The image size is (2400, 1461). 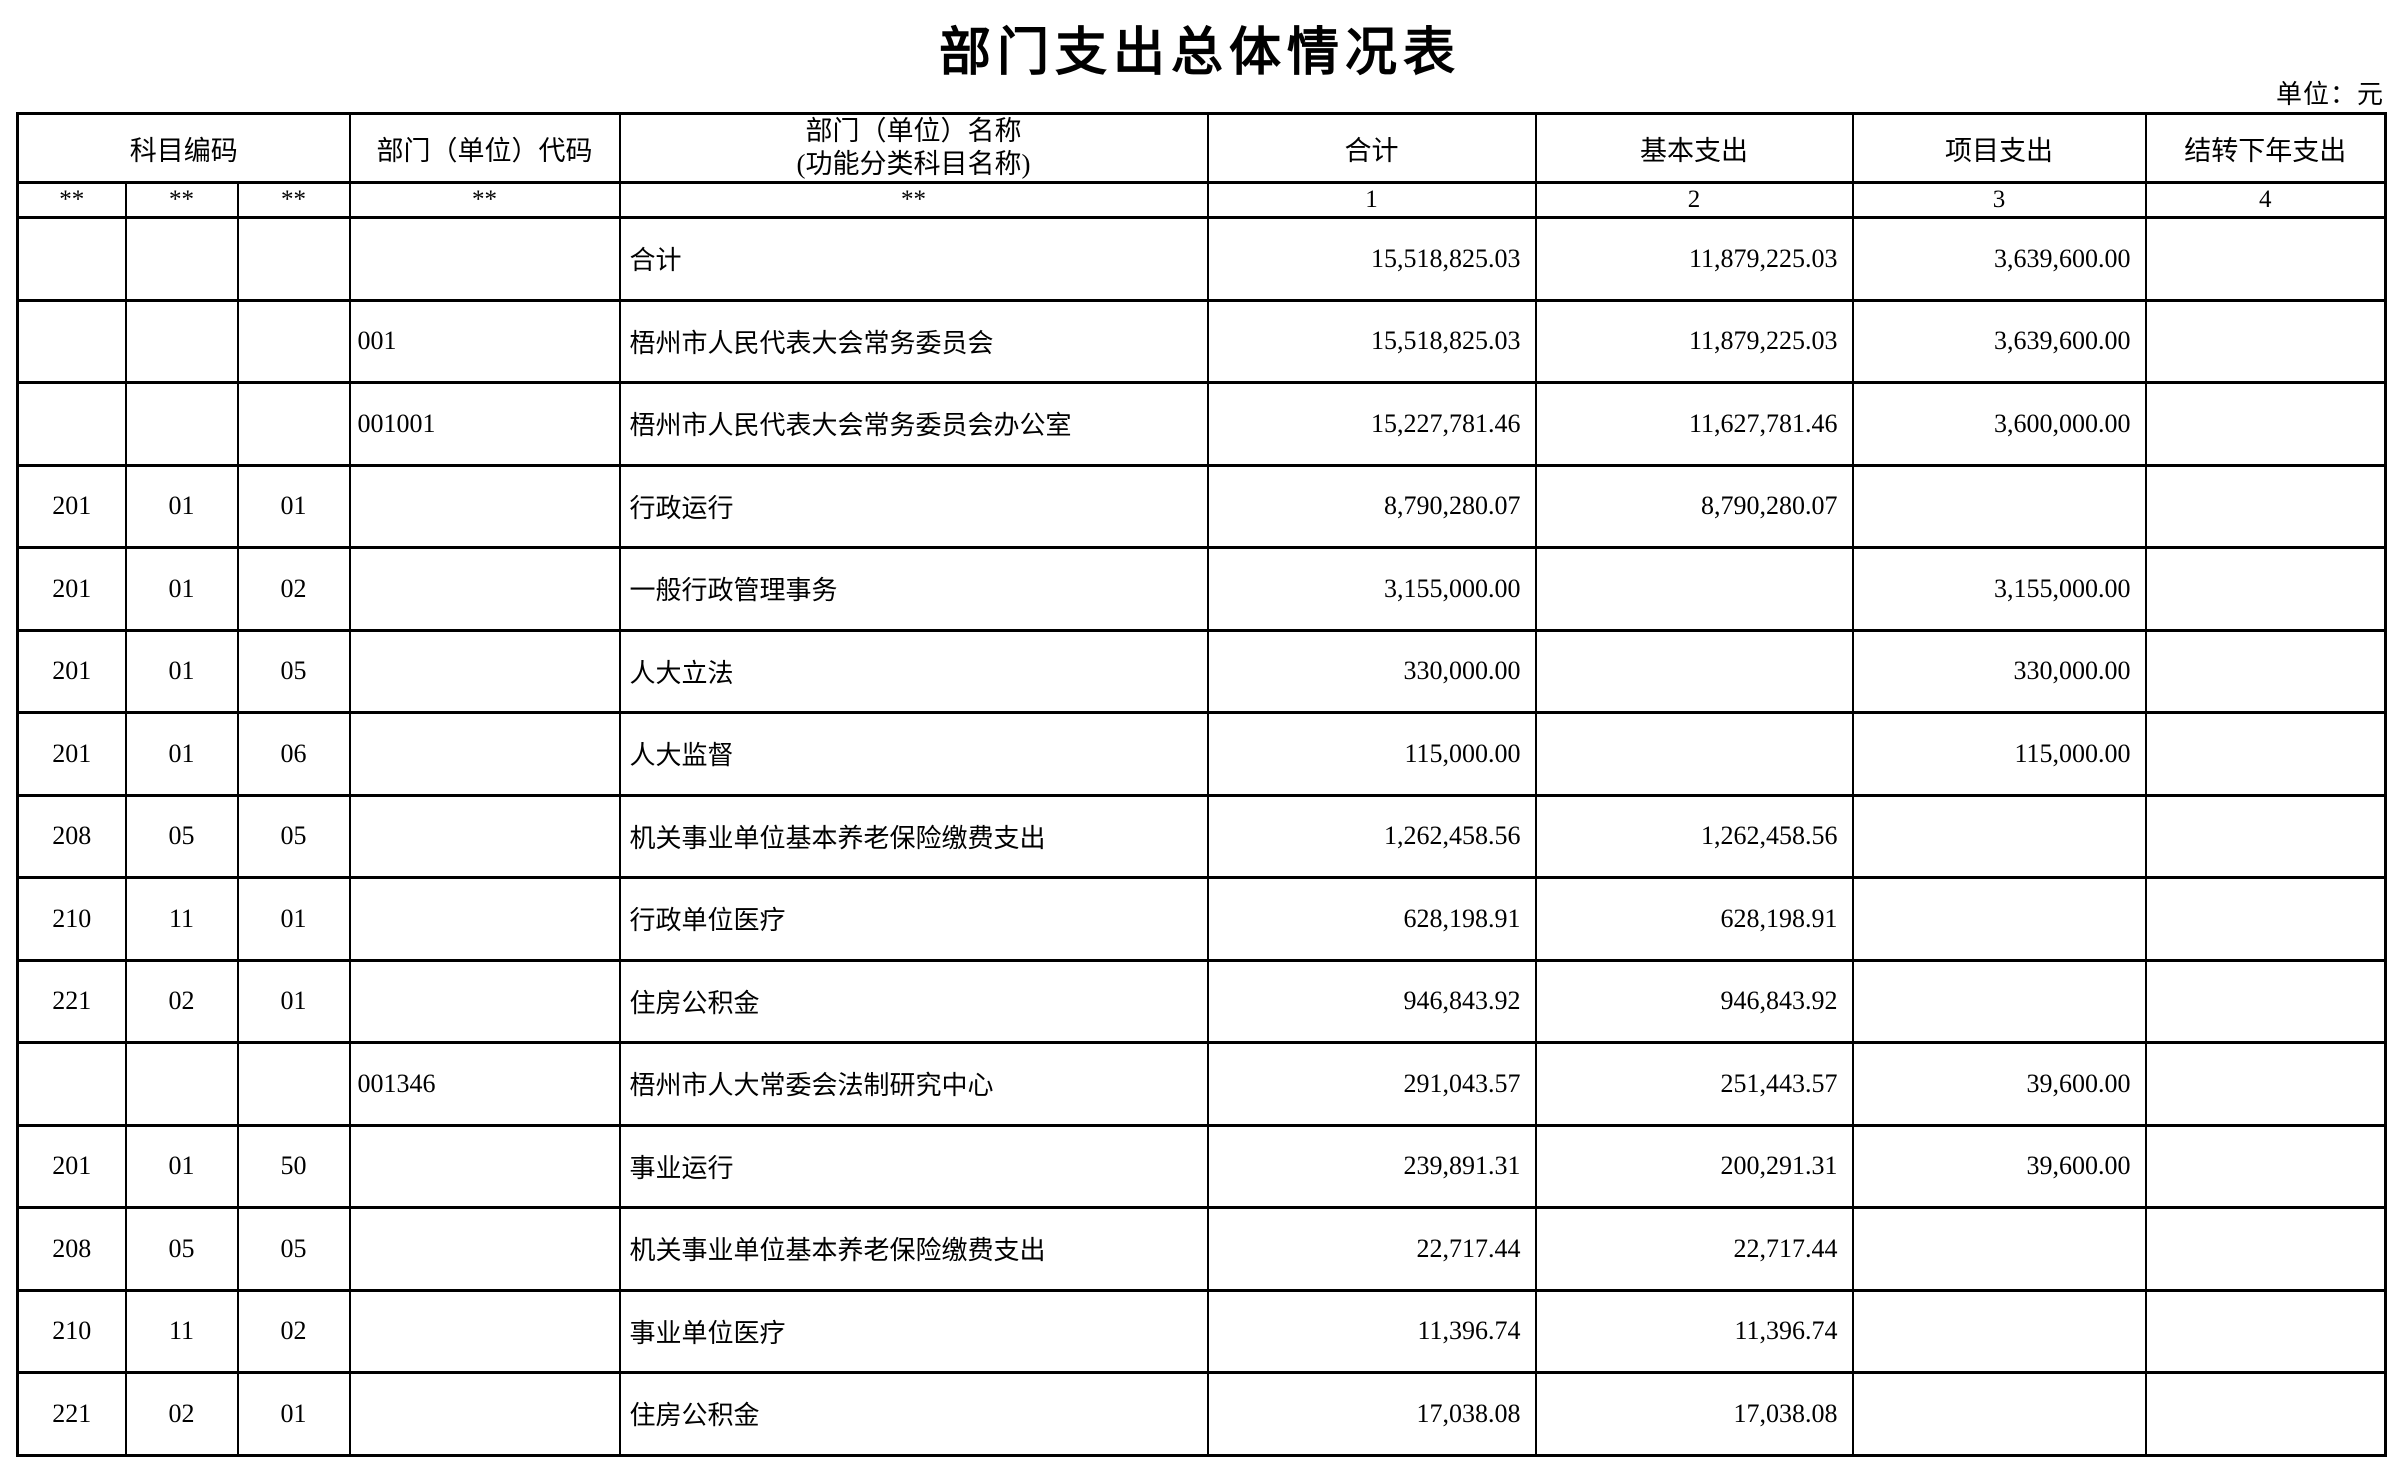 I want to click on subheader-row: ** ** ** ** ** 1 2 3 4, so click(x=1201, y=200).